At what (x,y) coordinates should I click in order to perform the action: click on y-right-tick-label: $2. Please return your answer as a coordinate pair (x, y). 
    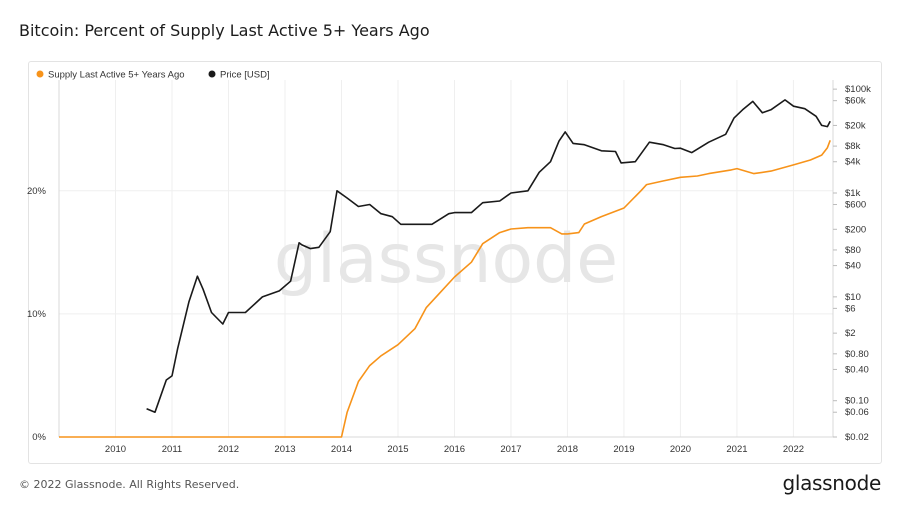
    Looking at the image, I should click on (850, 333).